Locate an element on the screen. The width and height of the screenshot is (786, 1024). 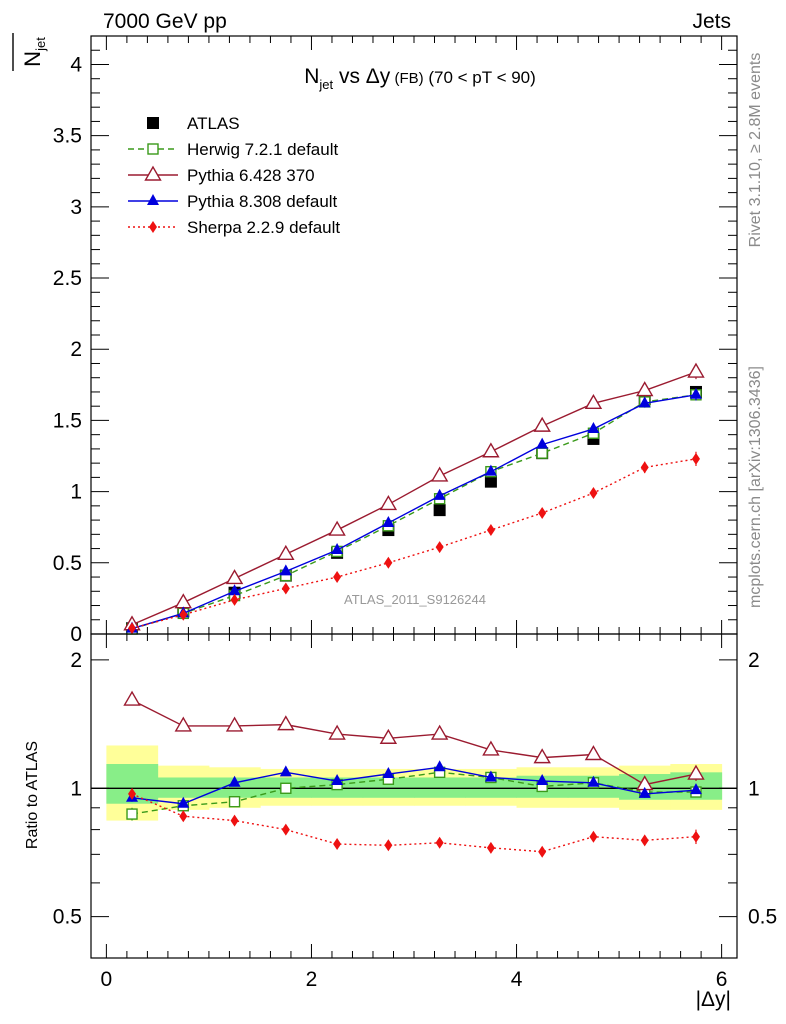
legend-label: Sherpa 2.2.9 default is located at coordinates (263, 227).